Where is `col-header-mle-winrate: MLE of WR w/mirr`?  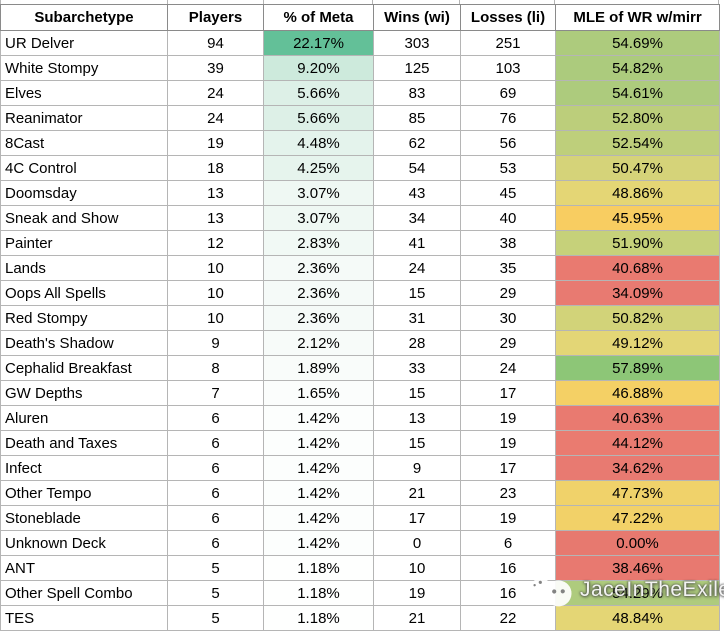
col-header-mle-winrate: MLE of WR w/mirr is located at coordinates (637, 17).